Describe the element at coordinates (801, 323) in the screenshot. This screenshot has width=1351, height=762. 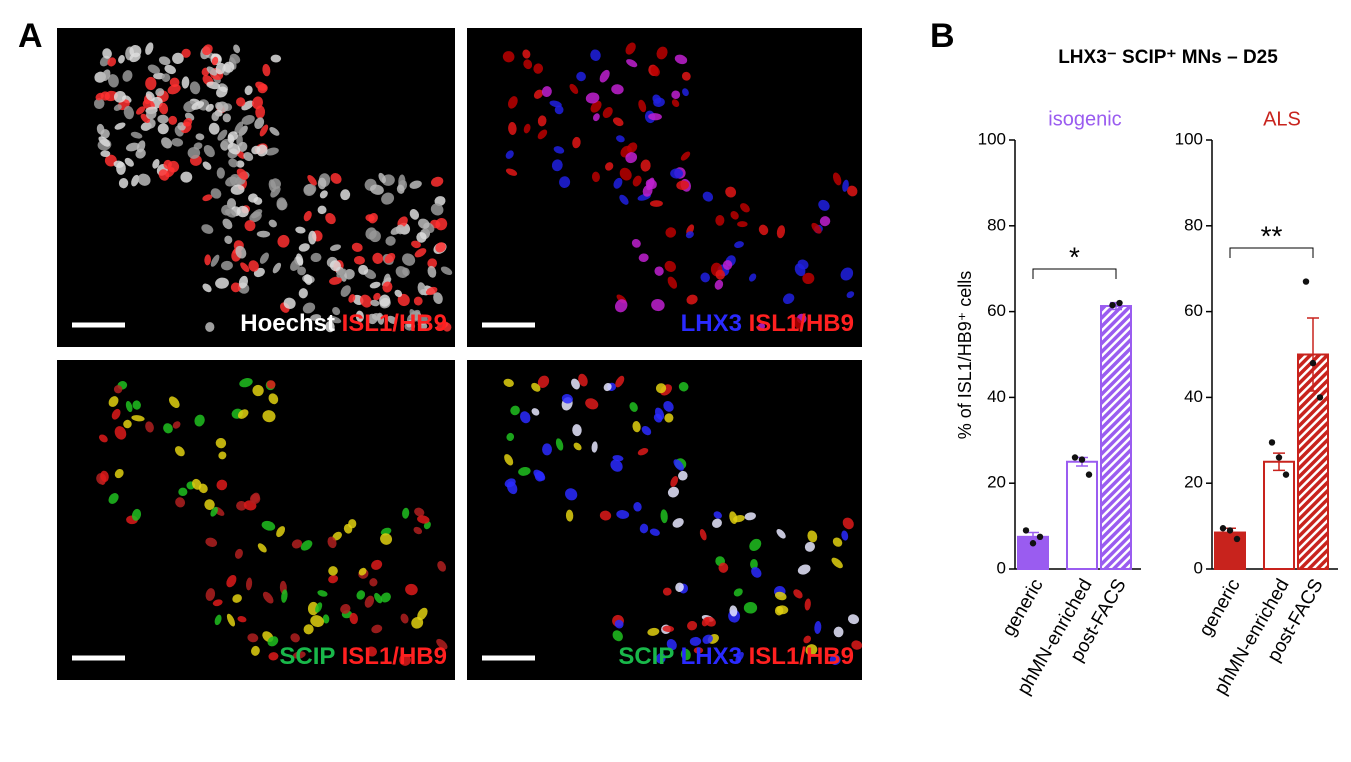
I see `caption-word: ISL1/HB9` at that location.